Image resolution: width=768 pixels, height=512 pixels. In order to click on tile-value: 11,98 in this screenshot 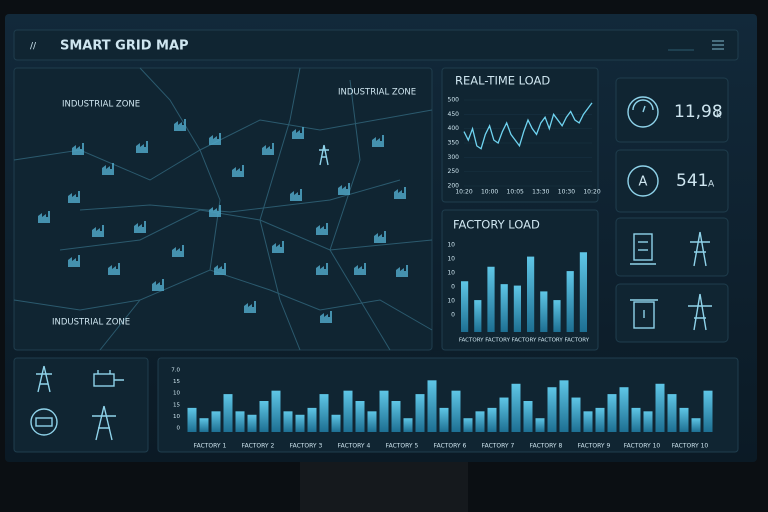, I will do `click(698, 112)`.